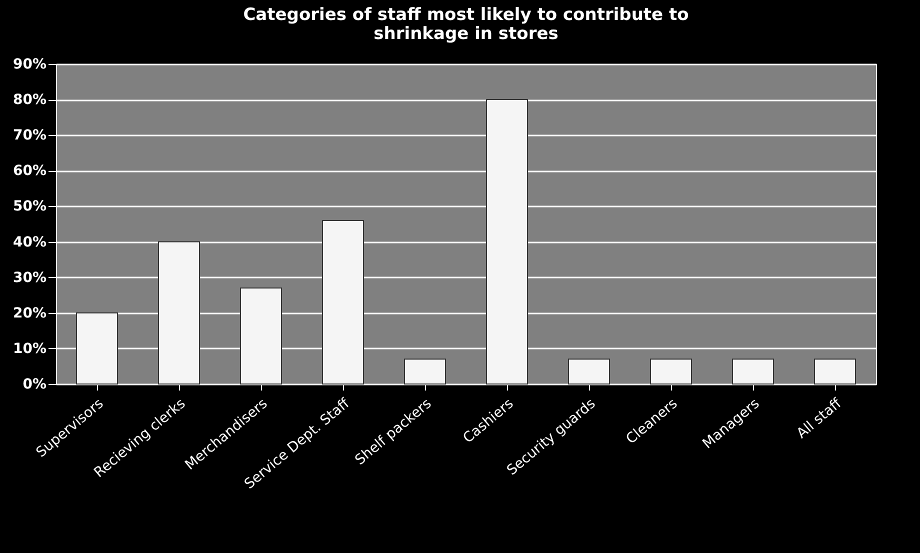 Image resolution: width=920 pixels, height=553 pixels. I want to click on y-tick-label: 10%, so click(29, 348).